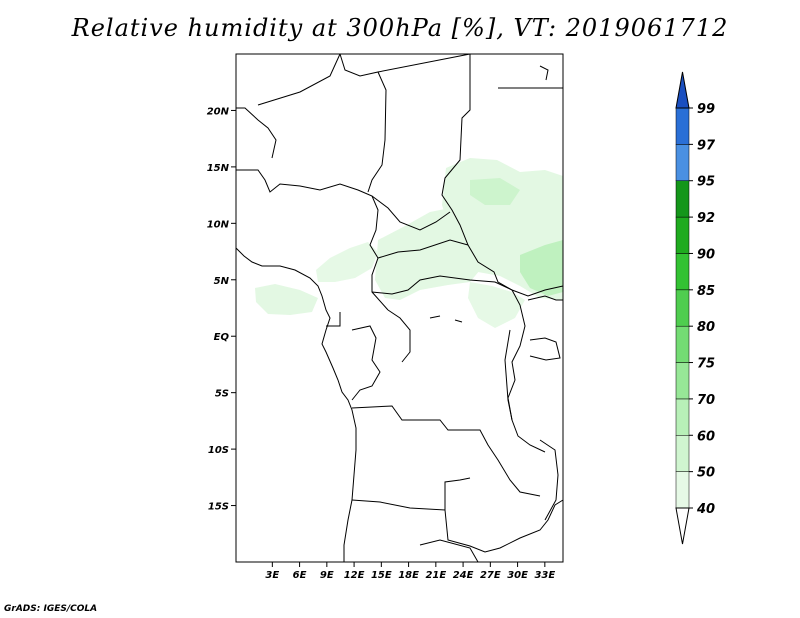 This screenshot has width=800, height=618. Describe the element at coordinates (463, 575) in the screenshot. I see `lon-tick-label: 24E` at that location.